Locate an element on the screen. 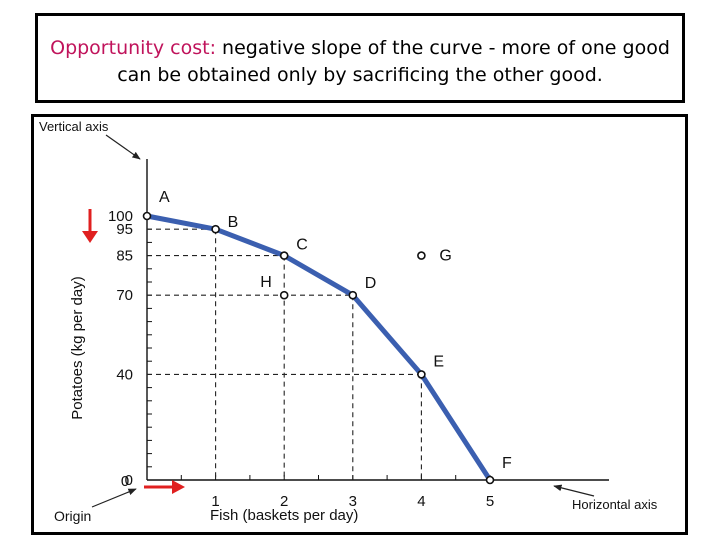 The height and width of the screenshot is (540, 720). point-label: G is located at coordinates (445, 256).